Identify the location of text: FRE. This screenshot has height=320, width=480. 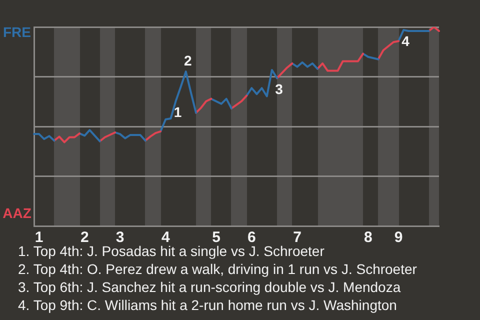
(17, 32).